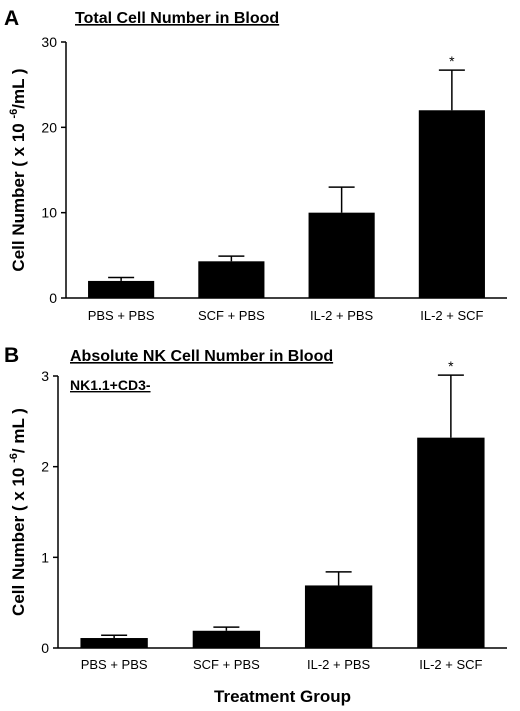 The width and height of the screenshot is (520, 711). Describe the element at coordinates (11, 18) in the screenshot. I see `panel-a-letter: A` at that location.